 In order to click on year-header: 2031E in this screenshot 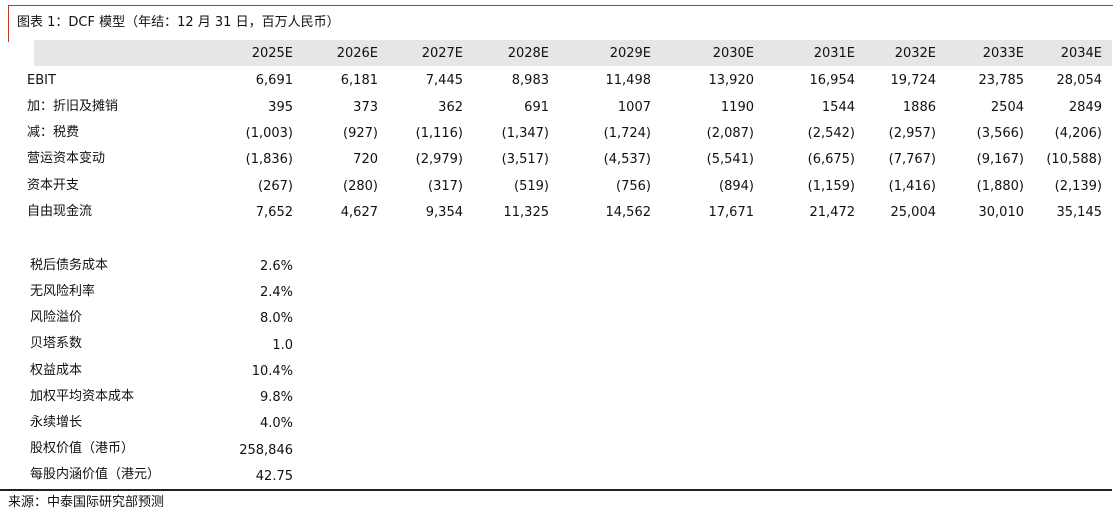, I will do `click(834, 53)`.